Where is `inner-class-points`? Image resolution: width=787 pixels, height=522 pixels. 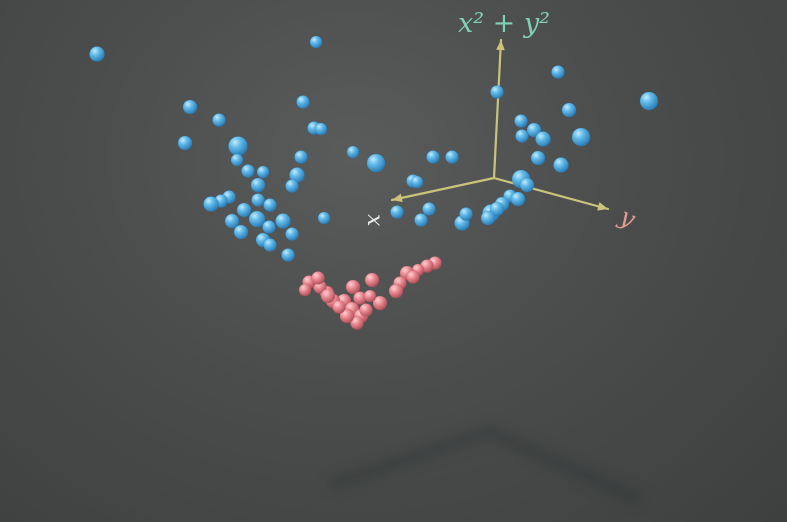
inner-class-points is located at coordinates (370, 293).